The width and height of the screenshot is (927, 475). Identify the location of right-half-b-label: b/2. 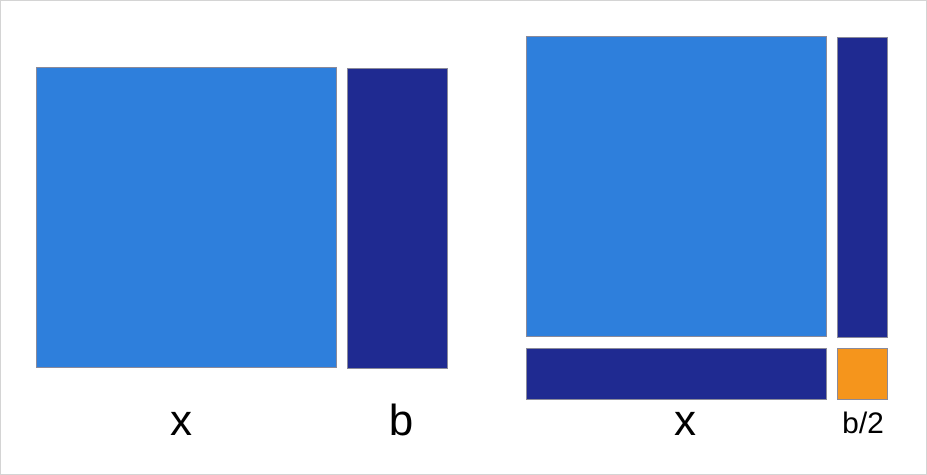
(863, 423).